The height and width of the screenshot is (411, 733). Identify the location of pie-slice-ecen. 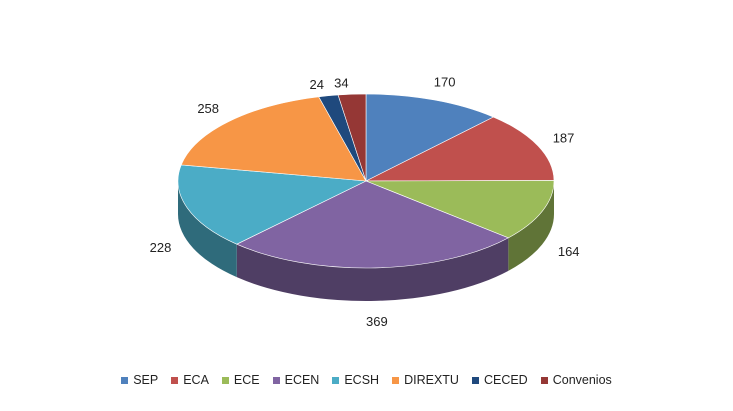
(373, 224).